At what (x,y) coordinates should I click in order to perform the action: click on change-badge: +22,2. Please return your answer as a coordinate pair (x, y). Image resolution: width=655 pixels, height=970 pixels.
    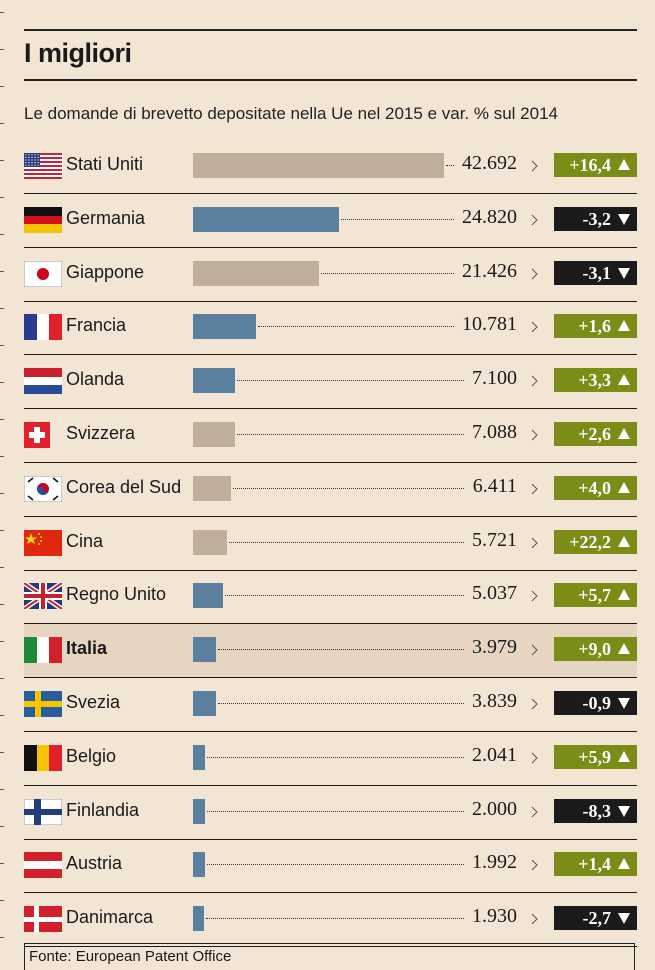
    Looking at the image, I should click on (595, 541).